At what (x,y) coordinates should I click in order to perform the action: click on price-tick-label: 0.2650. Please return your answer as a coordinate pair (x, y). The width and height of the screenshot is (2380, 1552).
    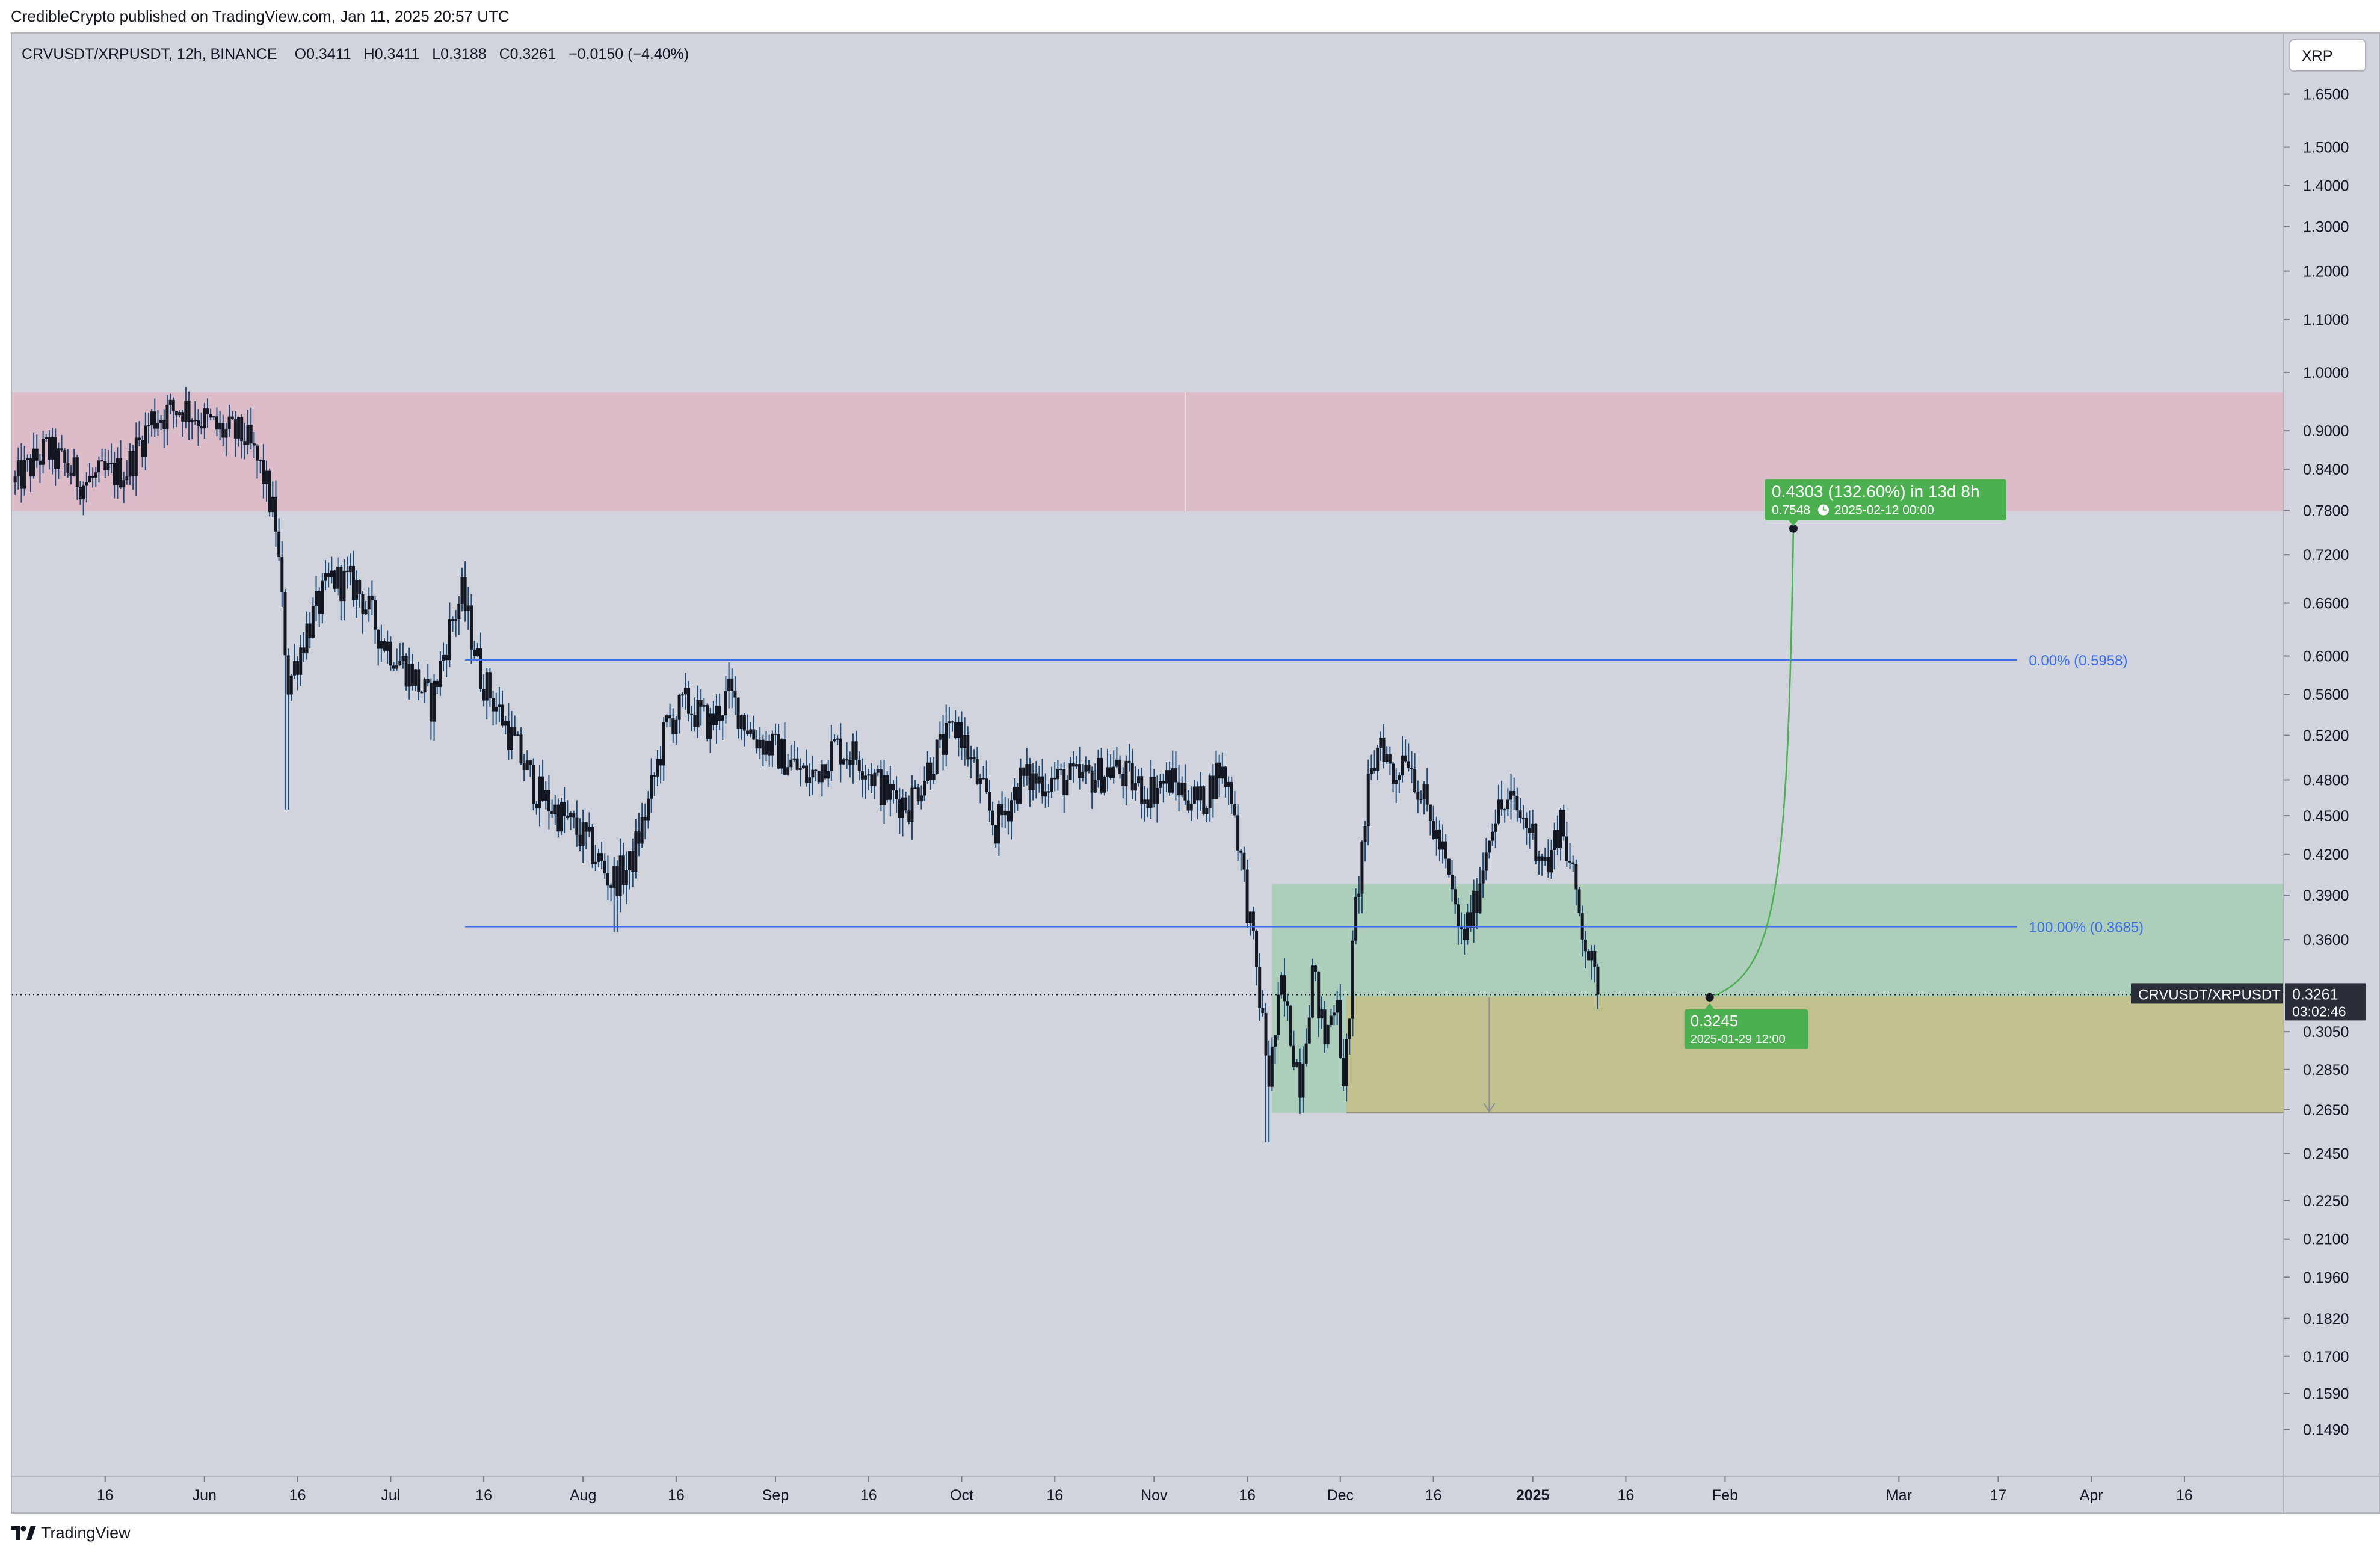
    Looking at the image, I should click on (2326, 1111).